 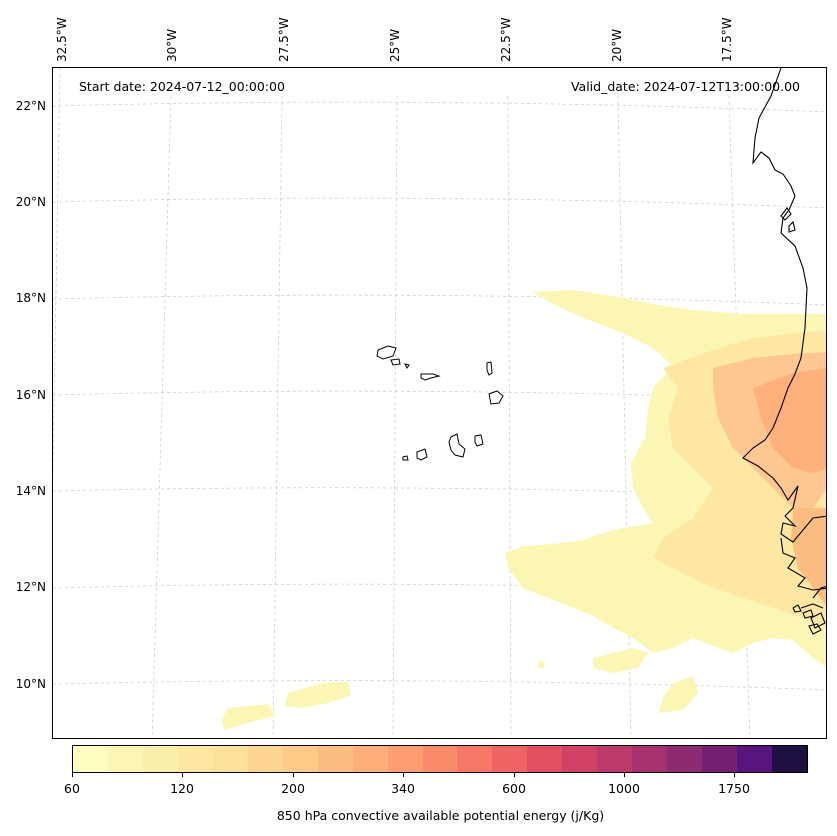 I want to click on island-sao-nicolau, so click(x=430, y=377).